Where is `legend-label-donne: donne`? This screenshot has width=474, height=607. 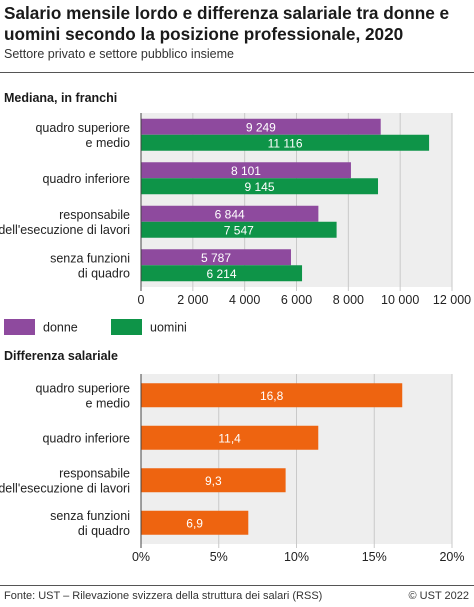 legend-label-donne: donne is located at coordinates (60, 328).